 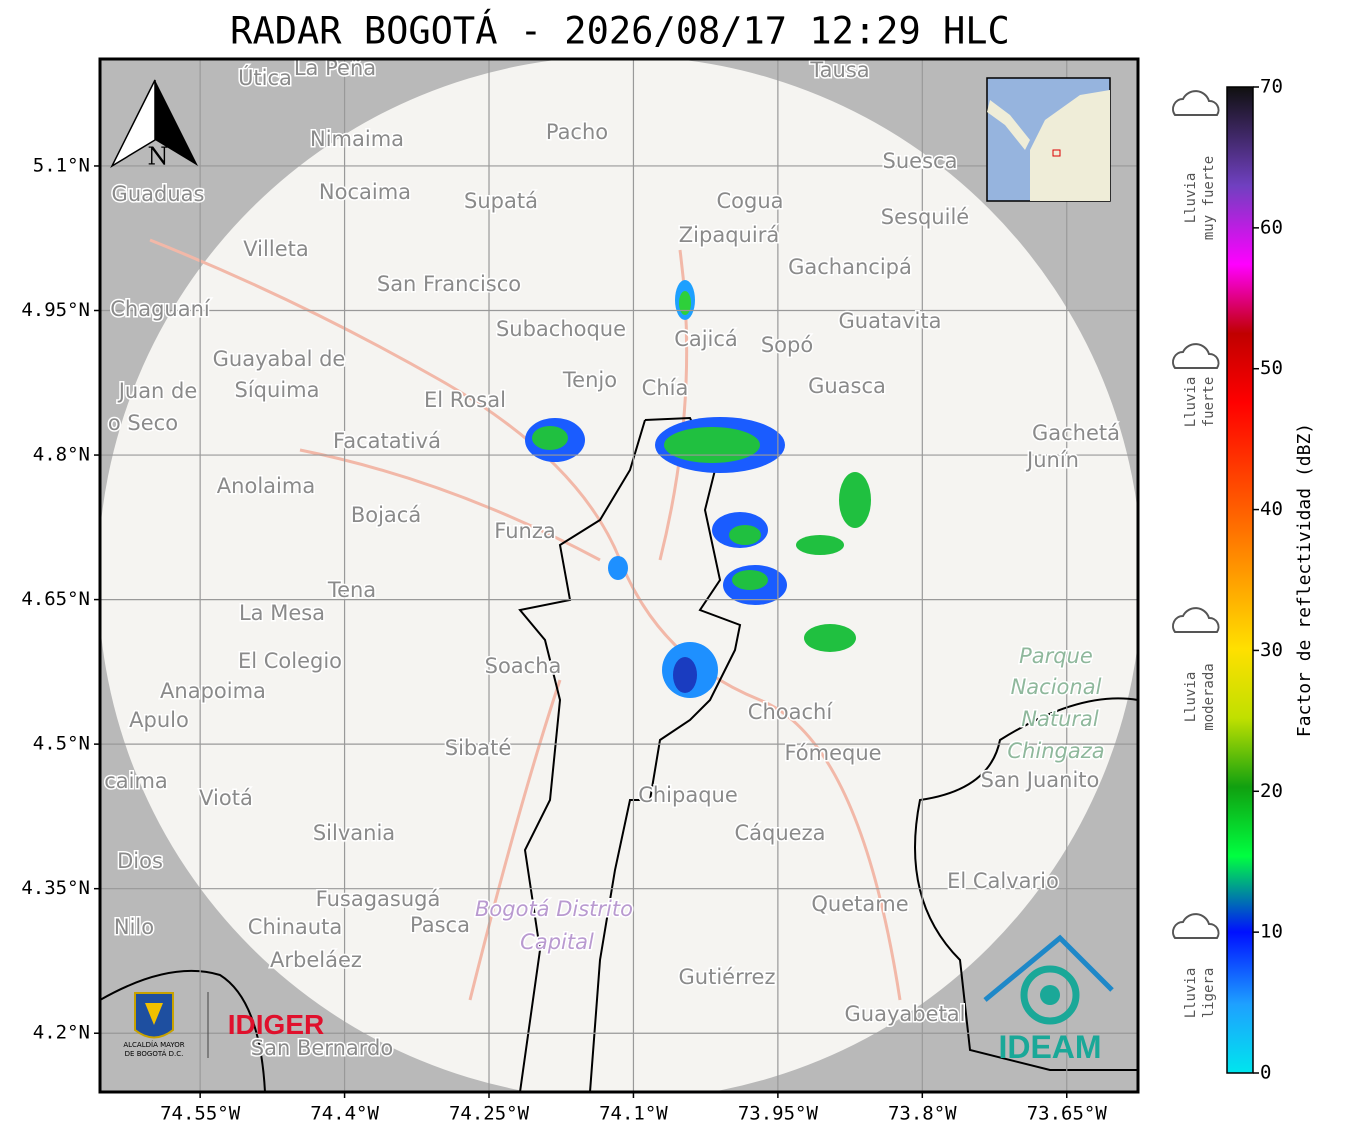 I want to click on y-tick-label: 4.35°N, so click(x=55, y=888).